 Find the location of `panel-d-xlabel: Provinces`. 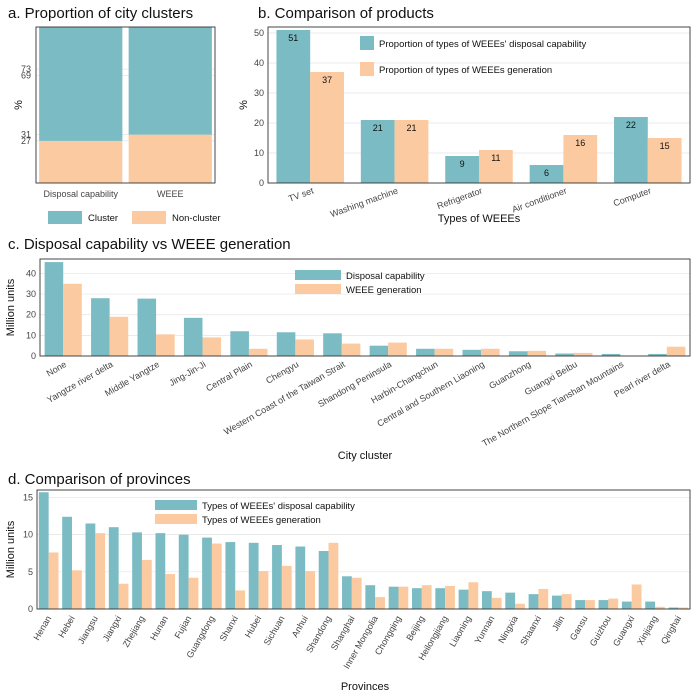

panel-d-xlabel: Provinces is located at coordinates (365, 687).